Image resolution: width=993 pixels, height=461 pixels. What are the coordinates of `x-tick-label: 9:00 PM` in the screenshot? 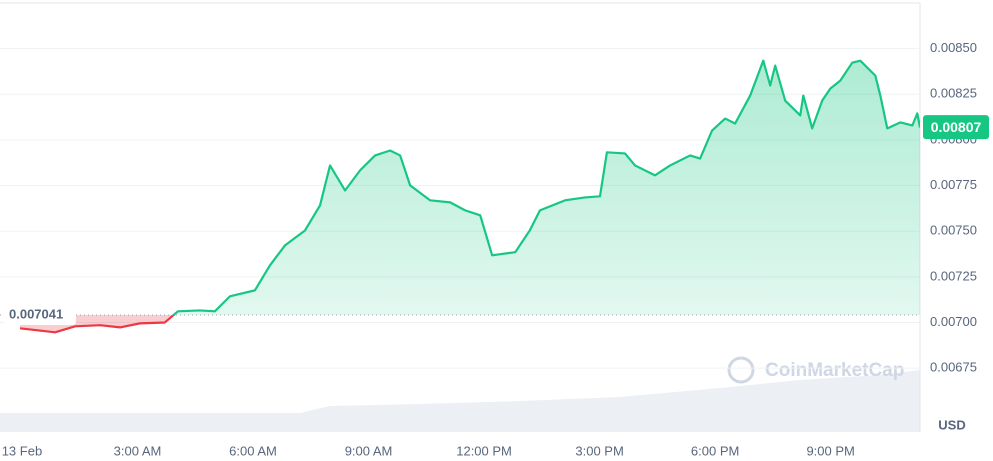 It's located at (830, 450).